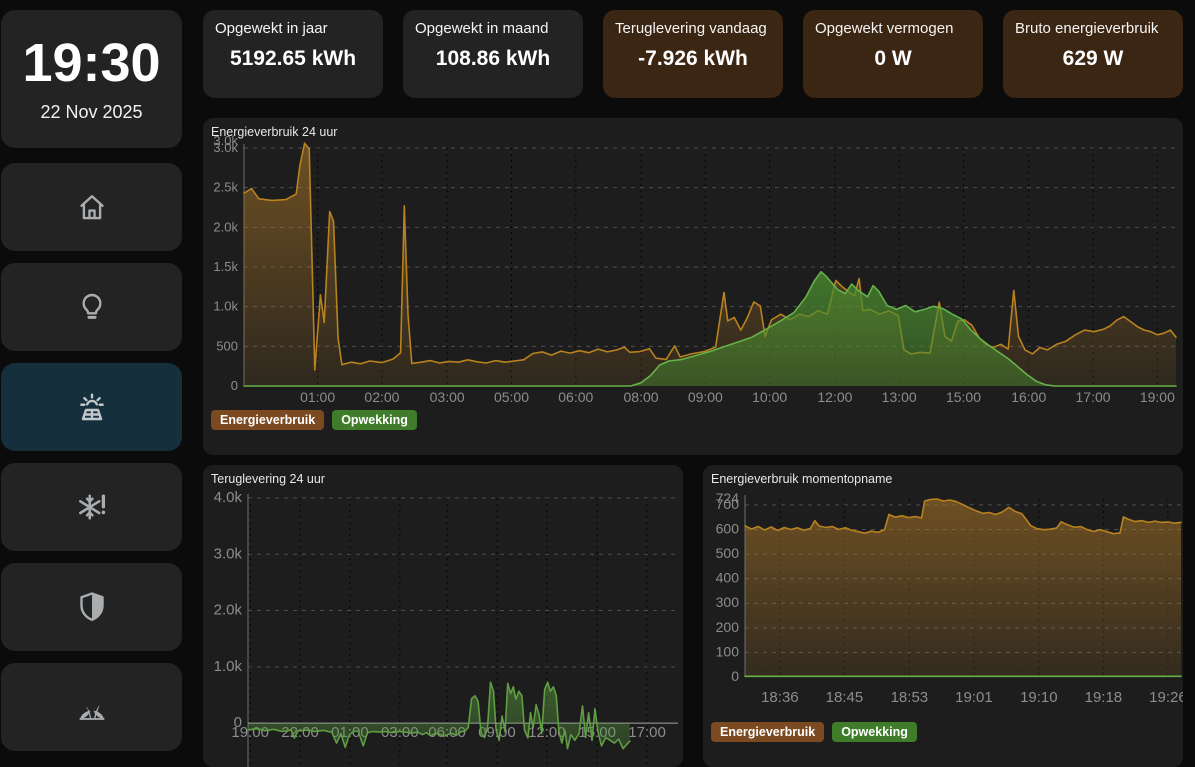 The image size is (1195, 767). I want to click on stat-card-teruglevering-vandaag: Teruglevering vandaag -7.926 kWh, so click(693, 54).